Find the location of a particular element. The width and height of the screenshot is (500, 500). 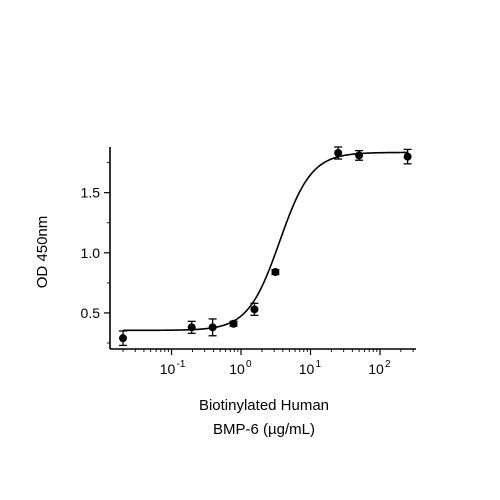

y-tick-label: 1.5 is located at coordinates (91, 193).